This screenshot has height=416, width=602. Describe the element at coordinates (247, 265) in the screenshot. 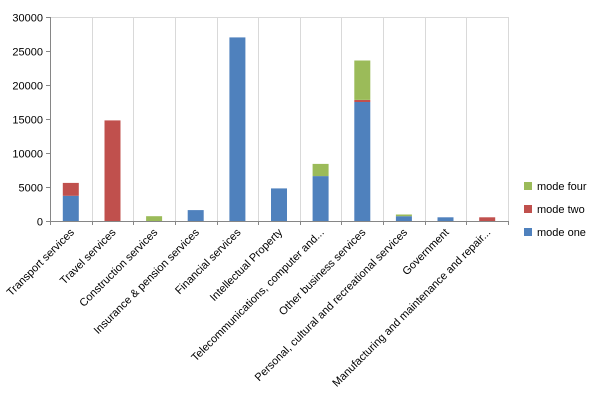

I see `x-category-label: Intellectual Property` at that location.